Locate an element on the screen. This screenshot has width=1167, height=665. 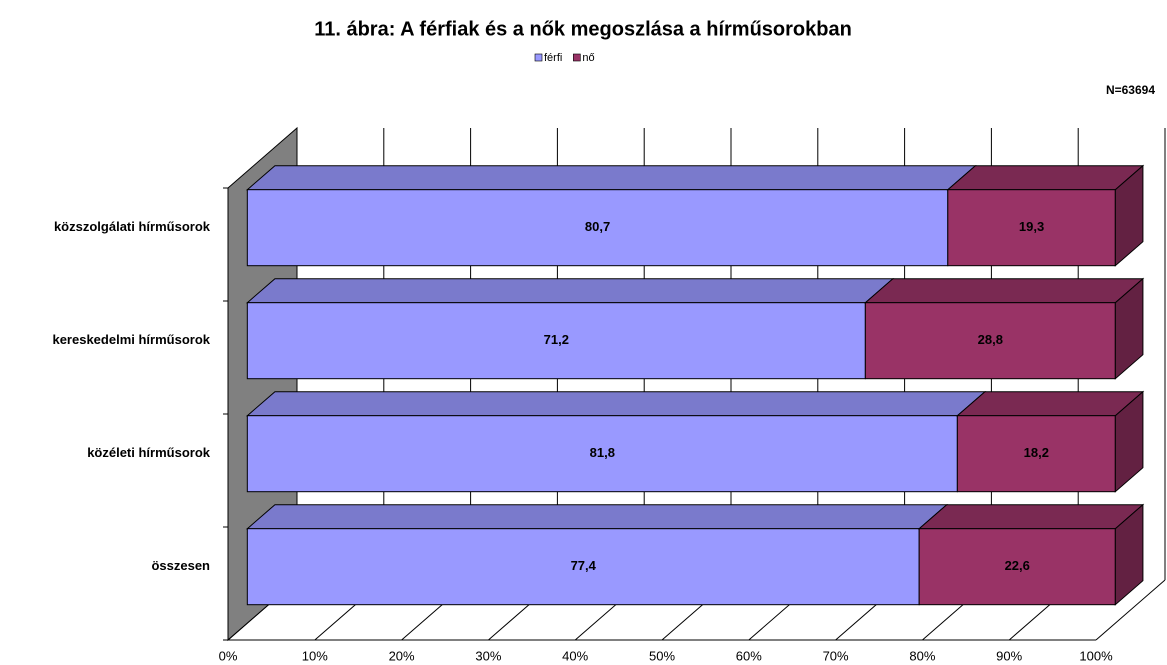
x-tick-label: 30% is located at coordinates (488, 655).